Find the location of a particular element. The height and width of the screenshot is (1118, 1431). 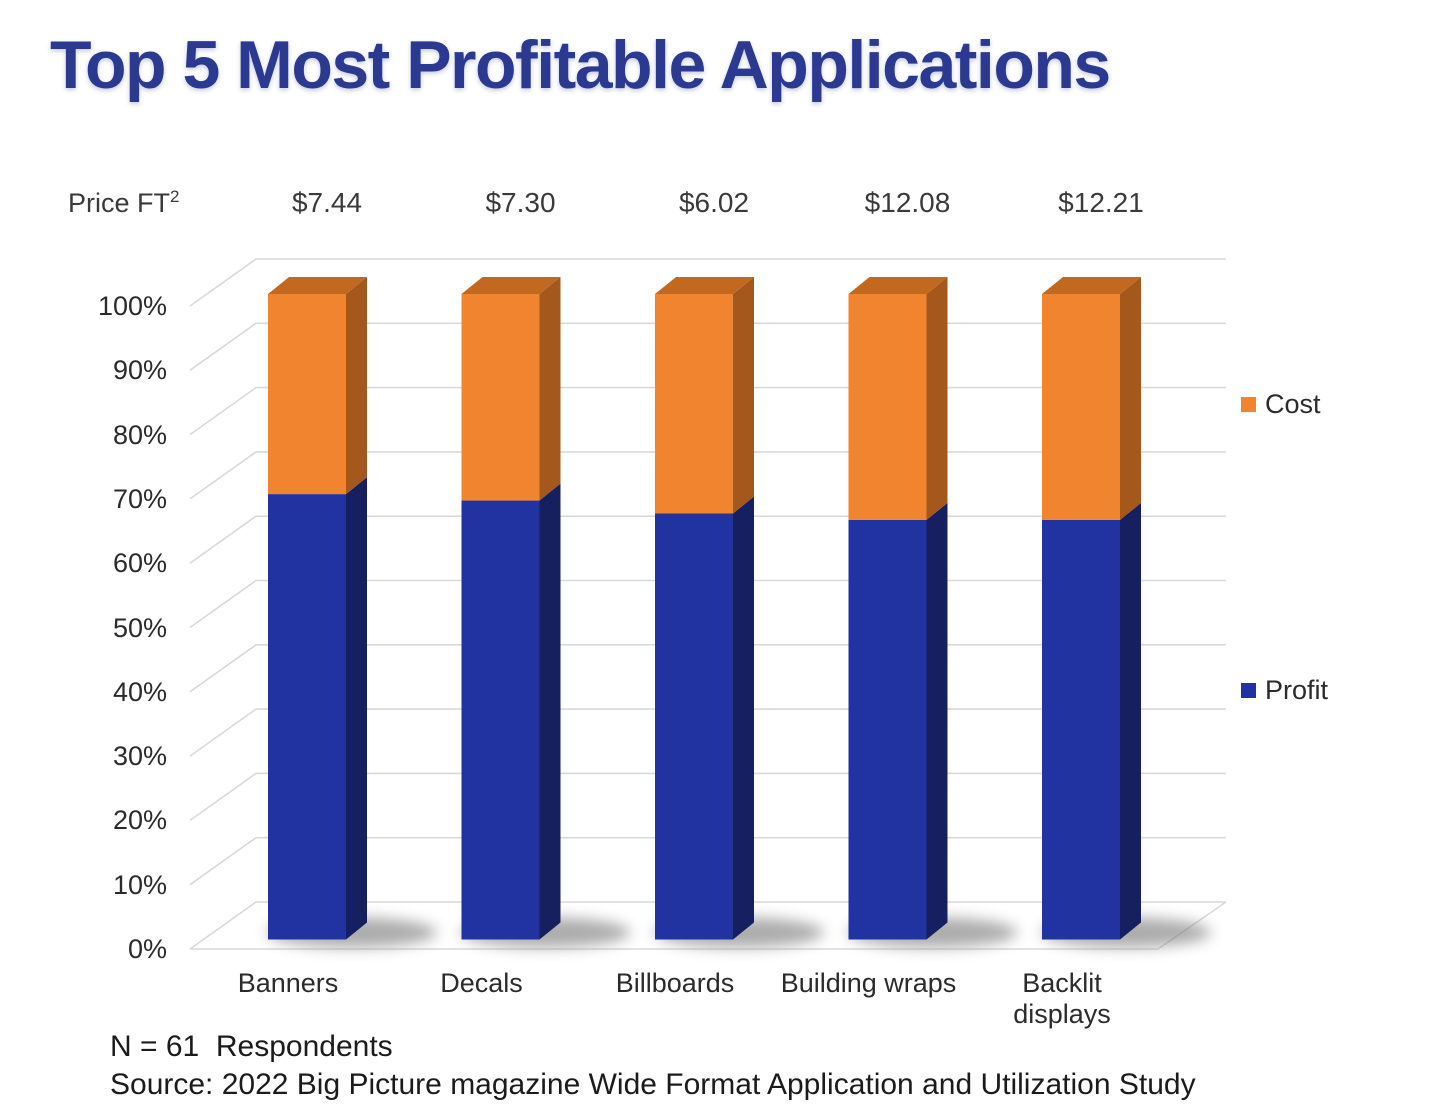

bar-billboards is located at coordinates (739, 612).